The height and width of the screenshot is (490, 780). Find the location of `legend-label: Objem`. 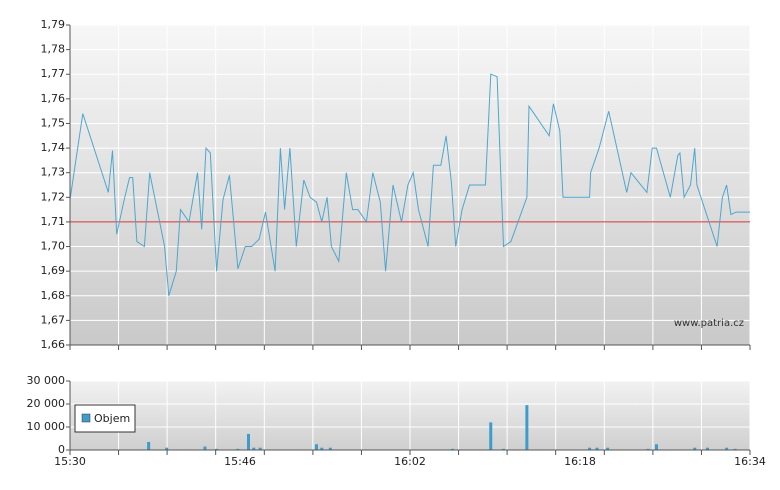

legend-label: Objem is located at coordinates (112, 418).